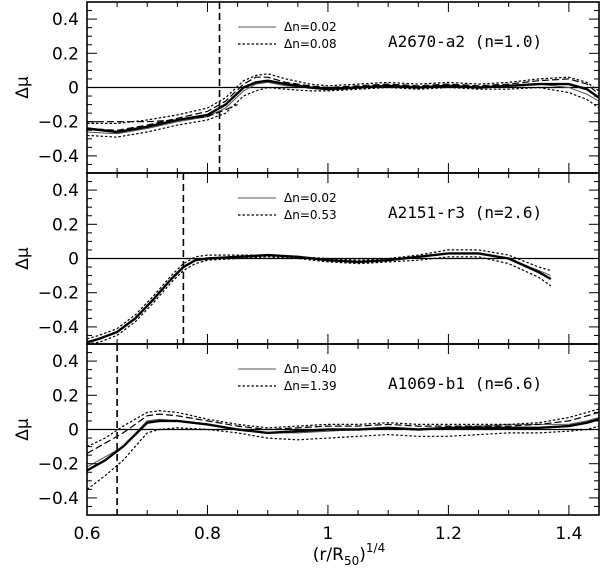 Image resolution: width=601 pixels, height=572 pixels. What do you see at coordinates (207, 534) in the screenshot?
I see `x-tick-label: 0.8` at bounding box center [207, 534].